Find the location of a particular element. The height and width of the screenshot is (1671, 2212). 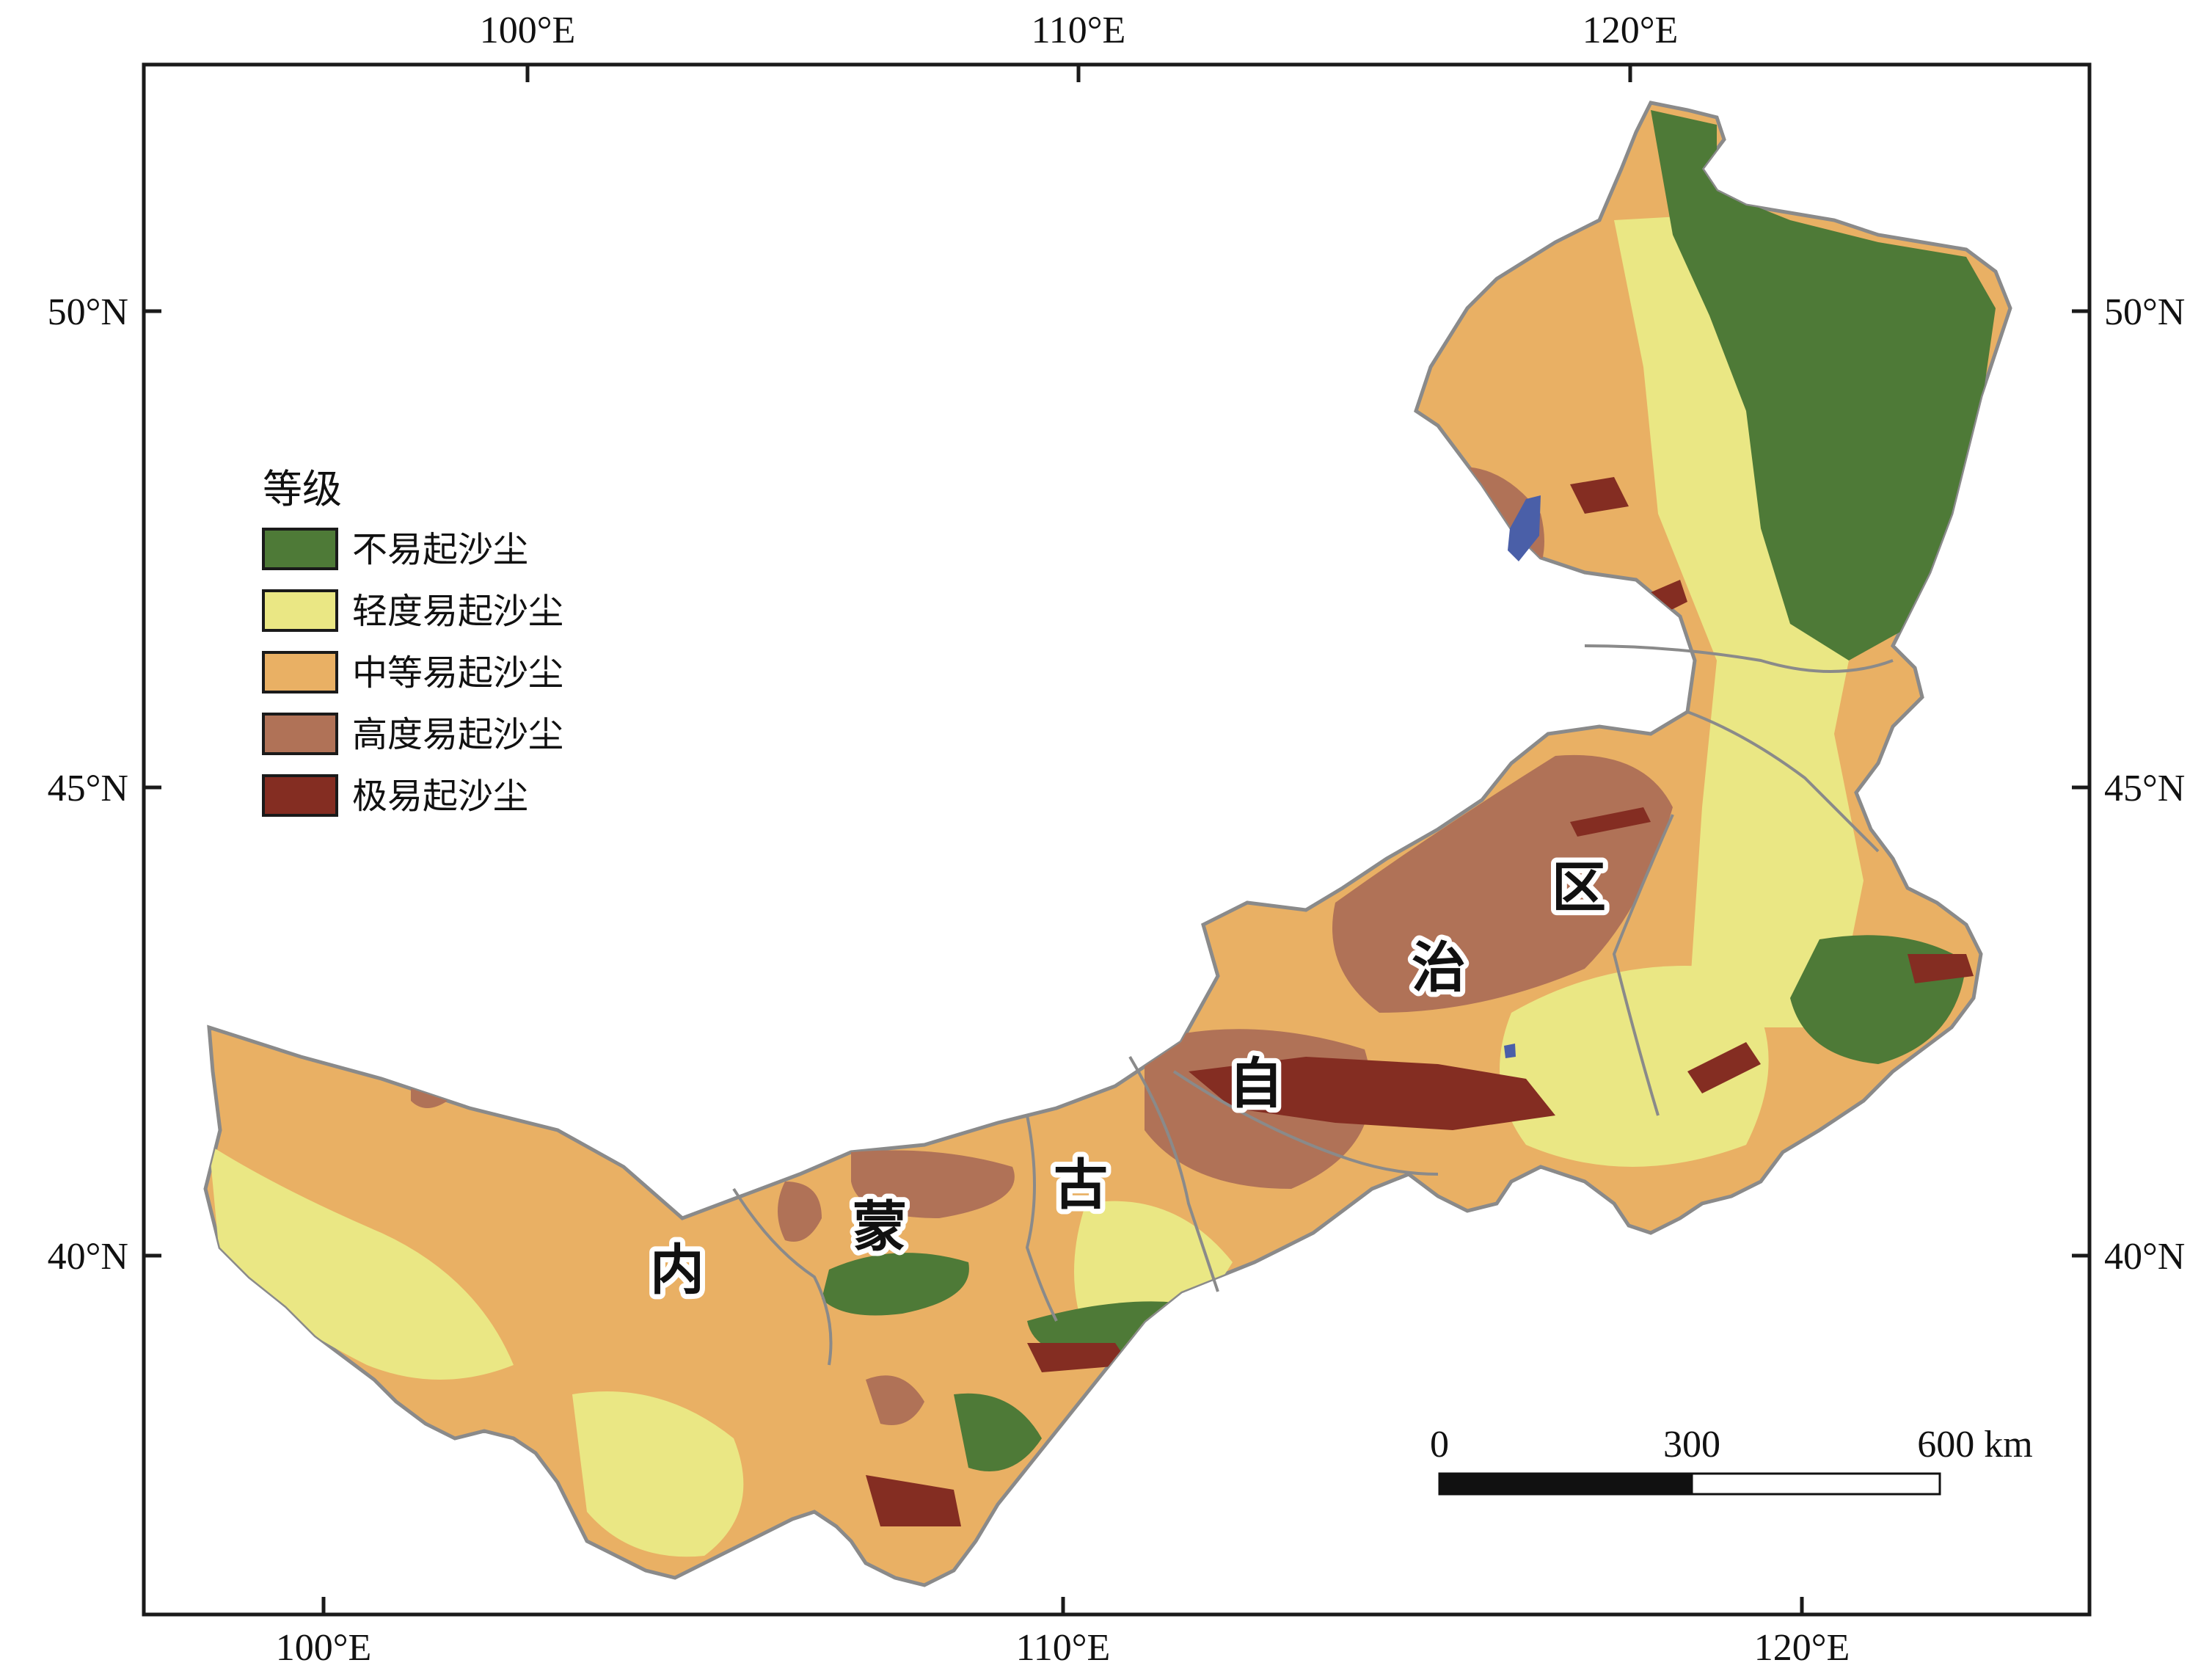

boundary-xilin is located at coordinates (1306, 1123).